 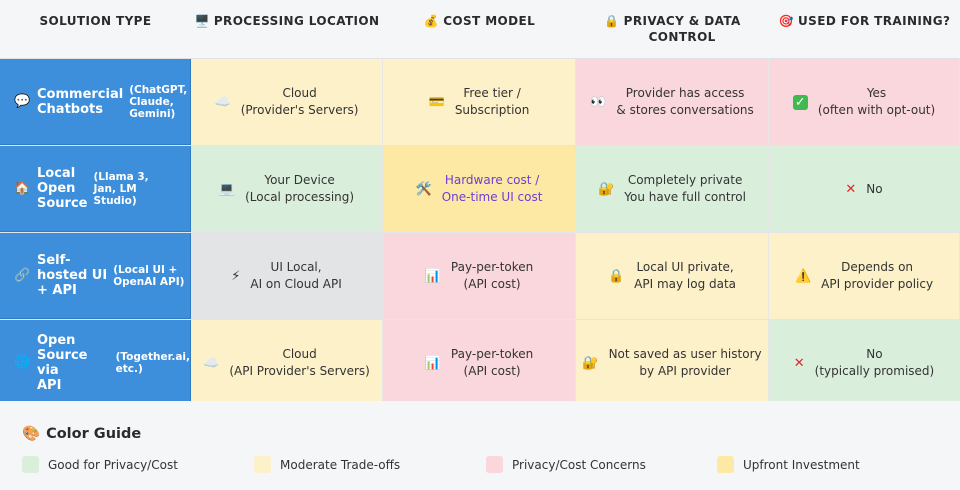 What do you see at coordinates (22, 101) in the screenshot?
I see `speech-bubble-icon: 💬` at bounding box center [22, 101].